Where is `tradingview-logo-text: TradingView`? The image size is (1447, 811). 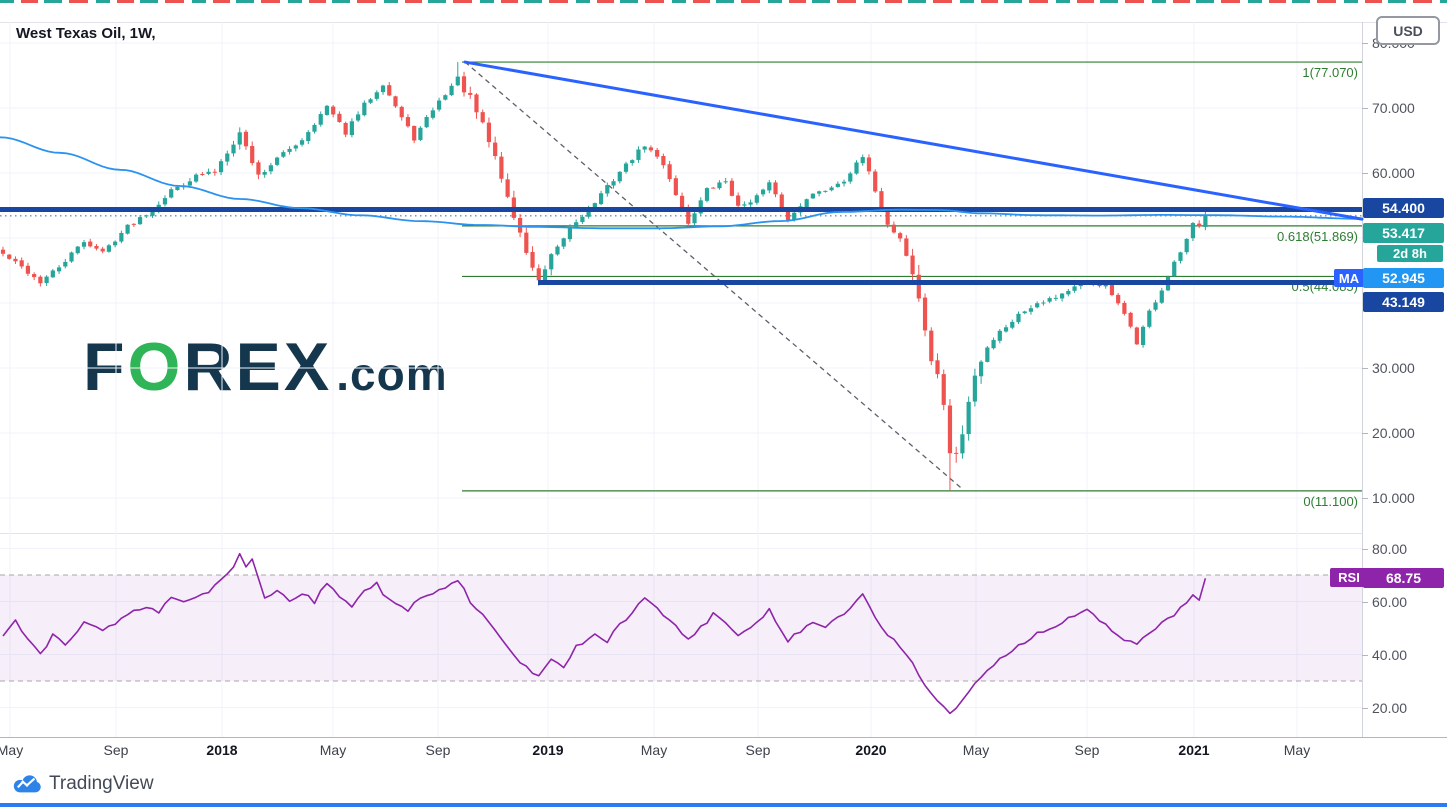
tradingview-logo-text: TradingView is located at coordinates (101, 783).